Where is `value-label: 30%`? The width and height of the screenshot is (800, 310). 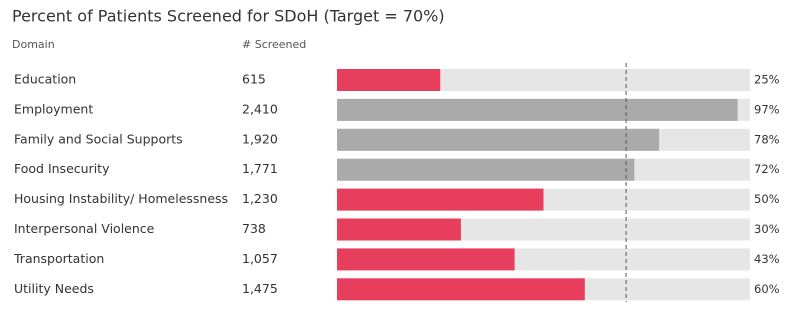
value-label: 30% is located at coordinates (767, 229).